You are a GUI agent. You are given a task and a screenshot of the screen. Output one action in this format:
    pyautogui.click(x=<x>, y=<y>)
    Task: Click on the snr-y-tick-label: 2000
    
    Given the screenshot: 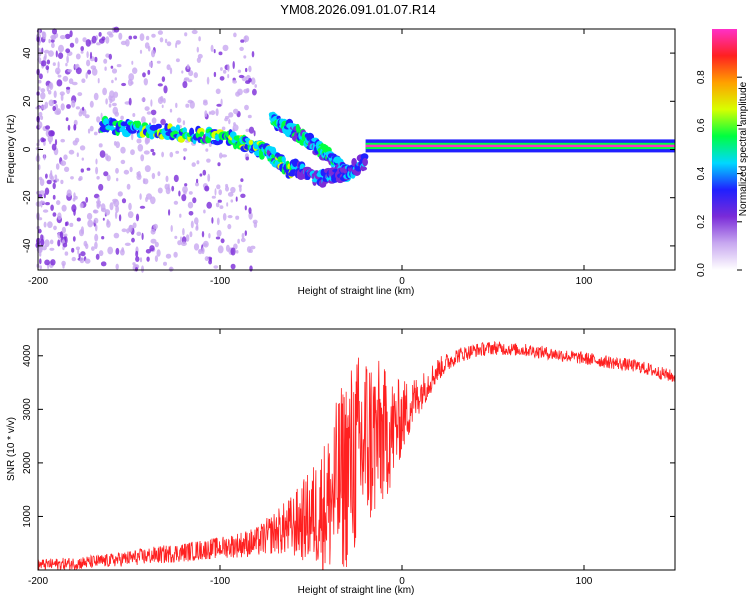 What is the action you would take?
    pyautogui.click(x=27, y=462)
    